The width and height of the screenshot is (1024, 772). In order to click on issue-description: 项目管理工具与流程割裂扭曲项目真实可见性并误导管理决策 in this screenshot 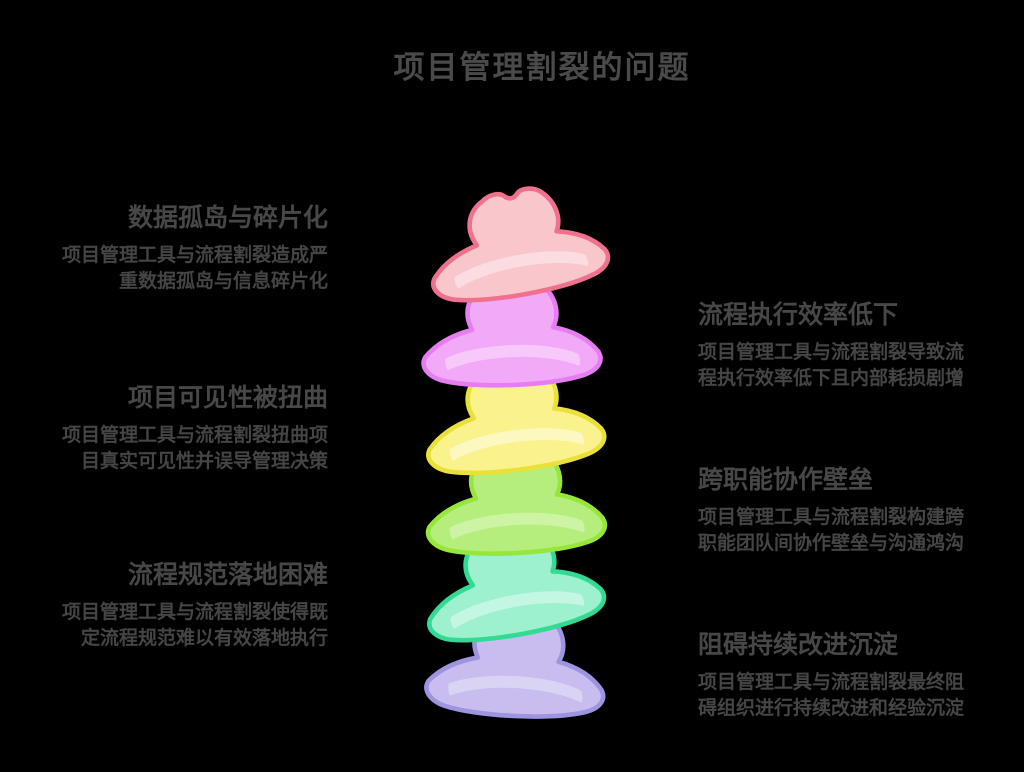, I will do `click(194, 448)`.